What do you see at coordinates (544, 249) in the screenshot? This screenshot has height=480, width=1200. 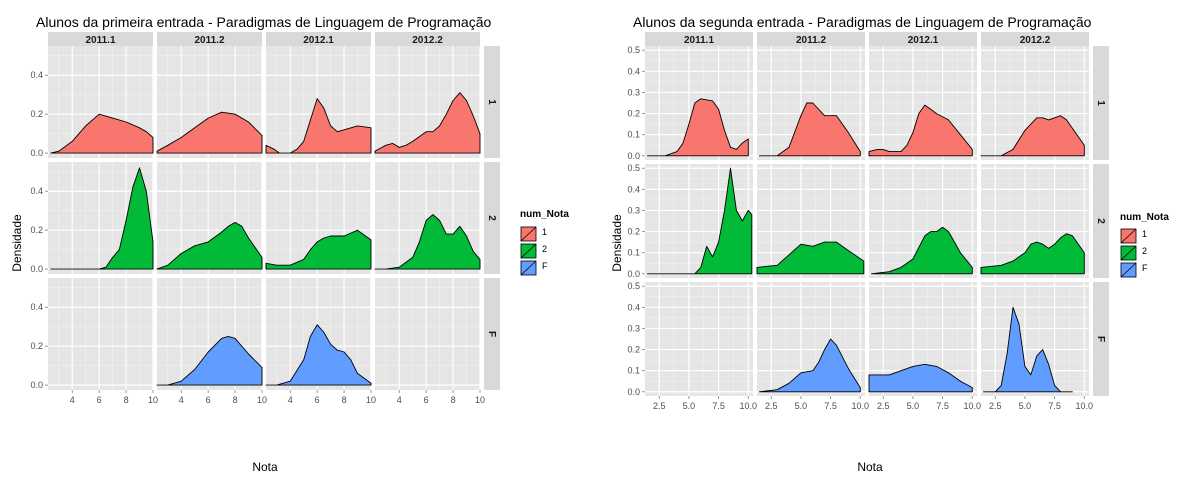 I see `legend-label-2: 2` at bounding box center [544, 249].